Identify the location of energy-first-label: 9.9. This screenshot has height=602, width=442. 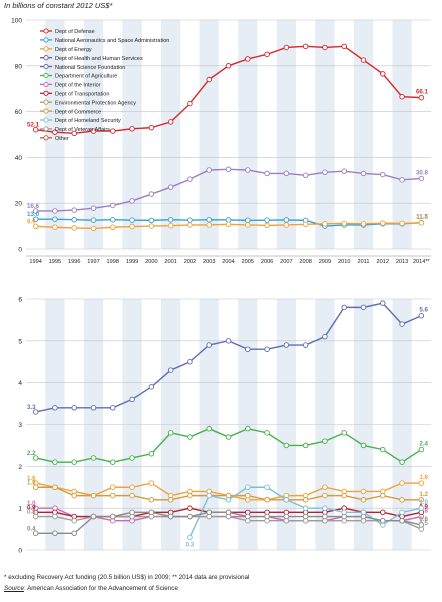
(31, 221).